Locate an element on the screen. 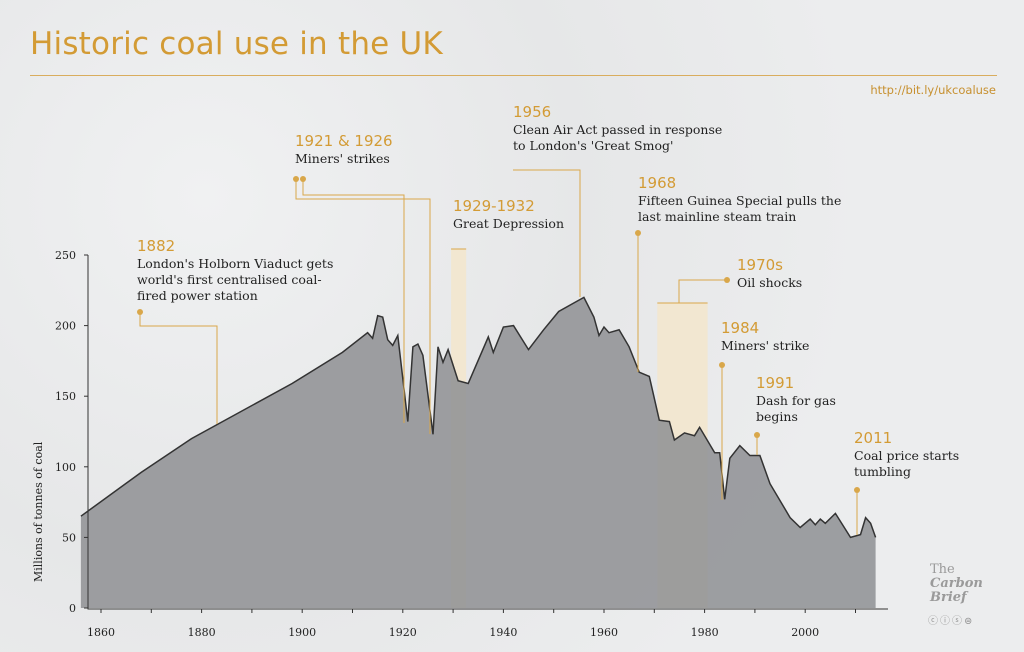 The image size is (1024, 652). x-tick-label: 1920 is located at coordinates (403, 632).